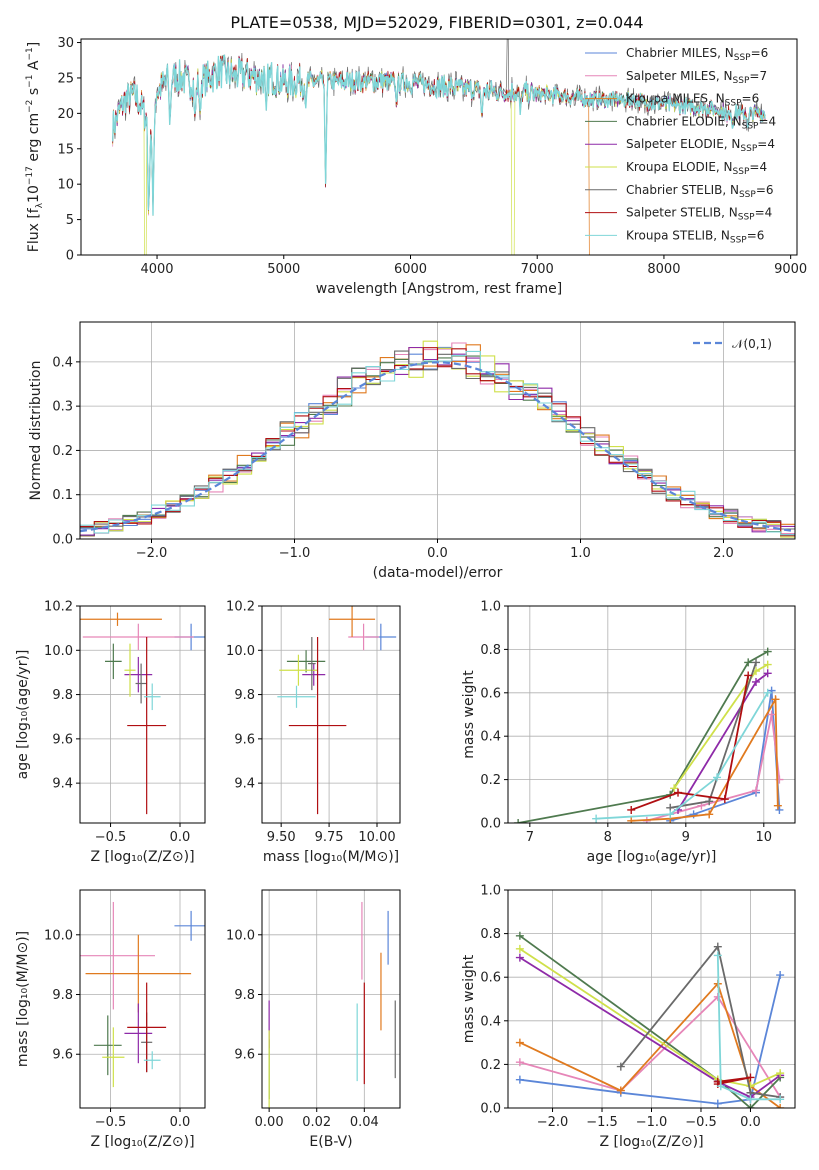 The width and height of the screenshot is (819, 1170). I want to click on legend-label: 𝒩(0,1), so click(752, 344).